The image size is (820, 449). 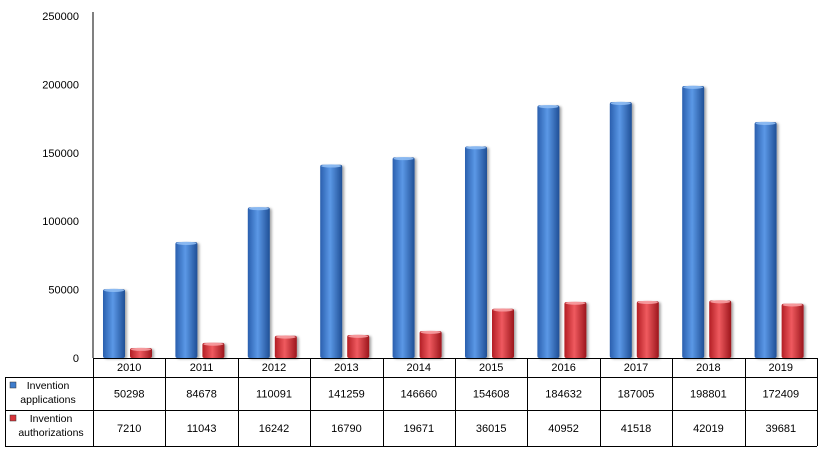 What do you see at coordinates (636, 368) in the screenshot?
I see `x-tick-label: 2017` at bounding box center [636, 368].